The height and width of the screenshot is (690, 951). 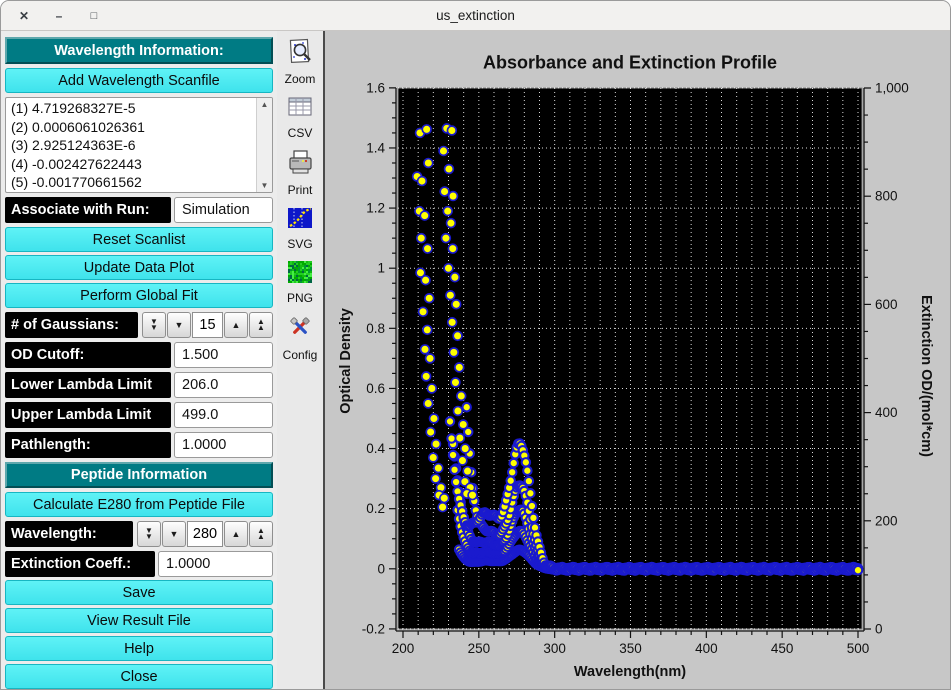 What do you see at coordinates (264, 145) in the screenshot?
I see `scanlist-scrollbar: ▲ ▼` at bounding box center [264, 145].